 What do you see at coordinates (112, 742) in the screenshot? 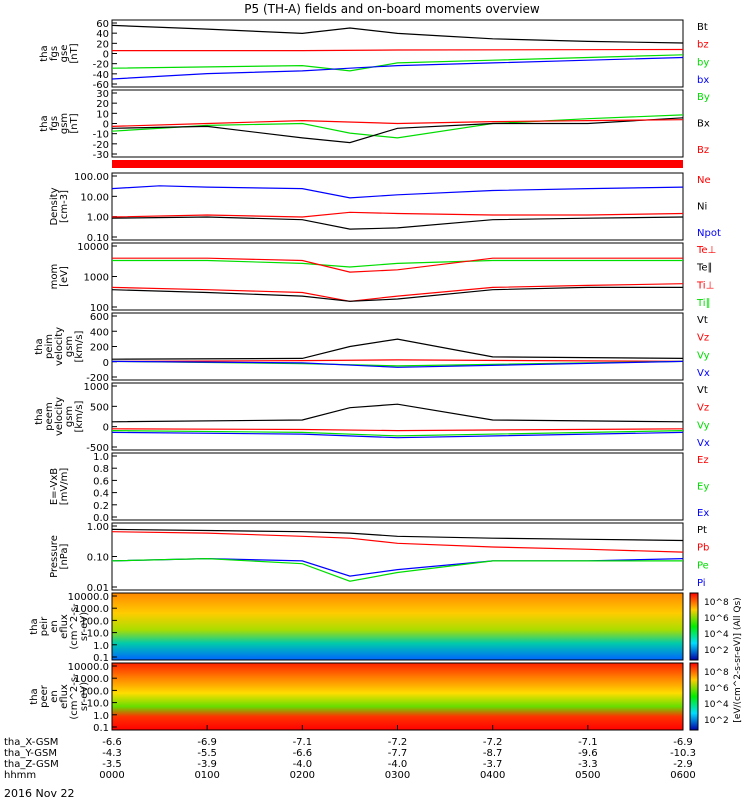
I see `ephemeris-value: -6.6` at bounding box center [112, 742].